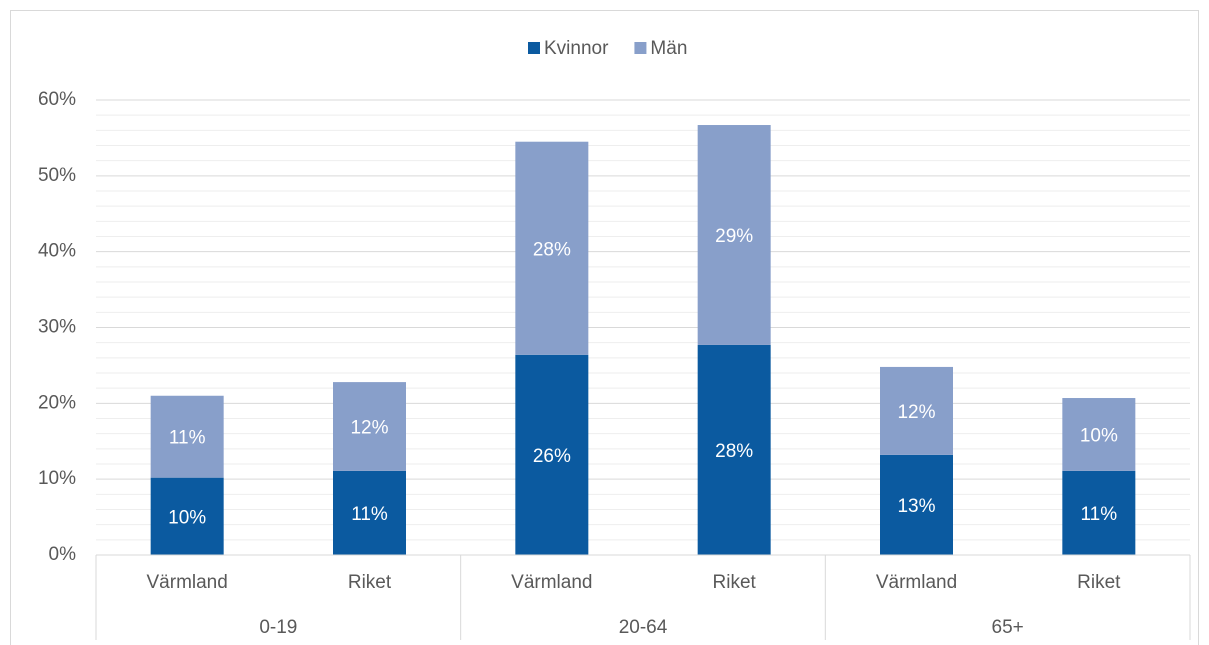 The height and width of the screenshot is (645, 1209). Describe the element at coordinates (1008, 627) in the screenshot. I see `group-label: 65+` at that location.